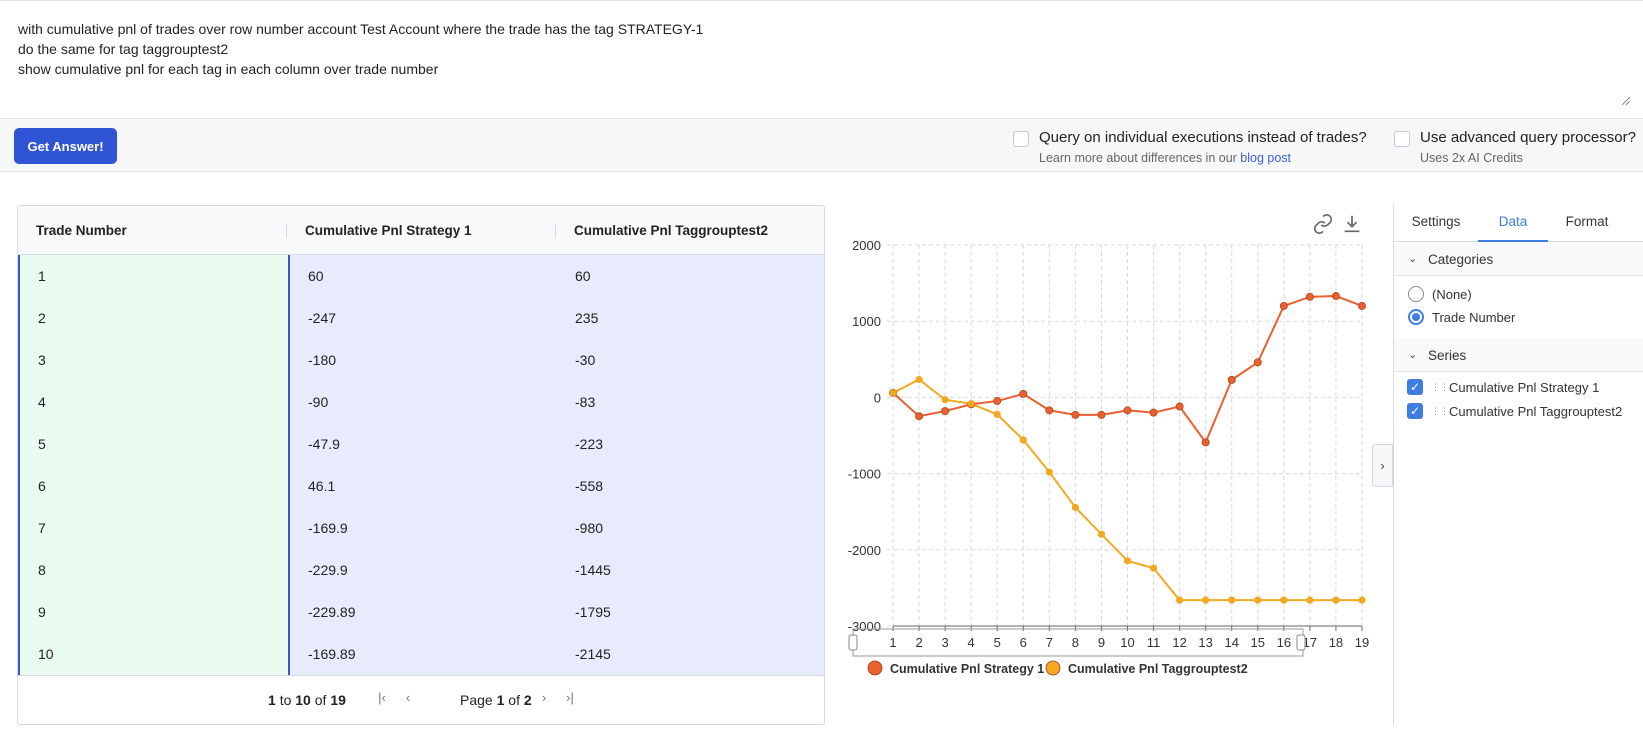 This screenshot has width=1643, height=735. What do you see at coordinates (671, 230) in the screenshot?
I see `column-header-pnl-taggrouptest2: Cumulative Pnl Taggrouptest2` at bounding box center [671, 230].